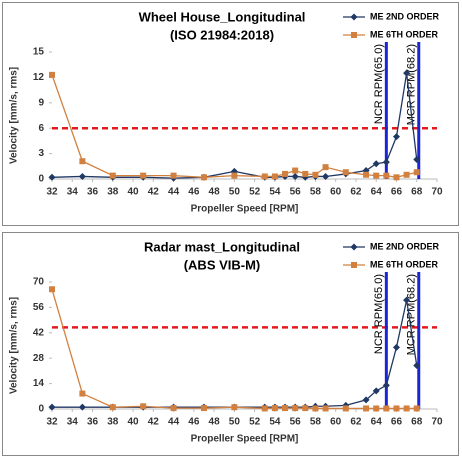 Image resolution: width=462 pixels, height=459 pixels. Describe the element at coordinates (113, 192) in the screenshot. I see `x-tick-label: 38` at that location.